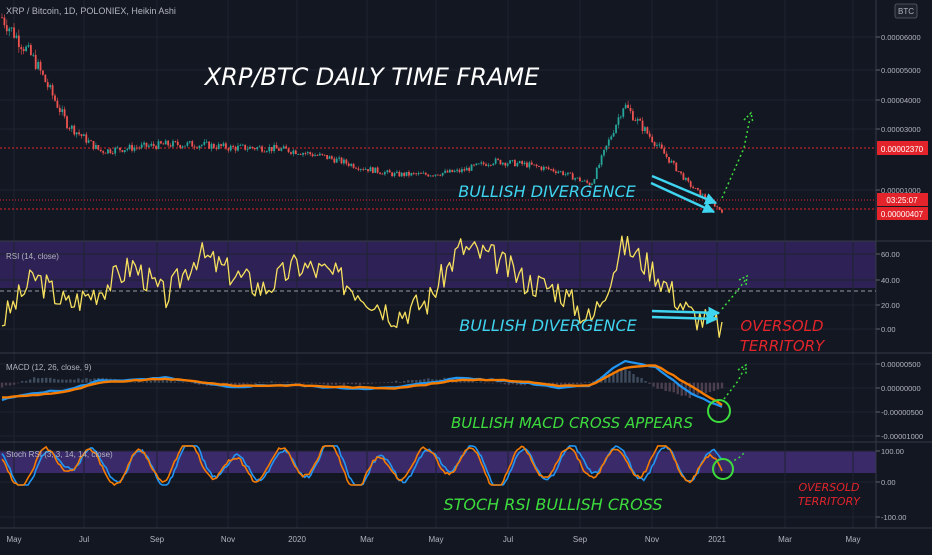  What do you see at coordinates (552, 504) in the screenshot?
I see `stoch-cross-label: STOCH RSI BULLISH CROSS` at bounding box center [552, 504].